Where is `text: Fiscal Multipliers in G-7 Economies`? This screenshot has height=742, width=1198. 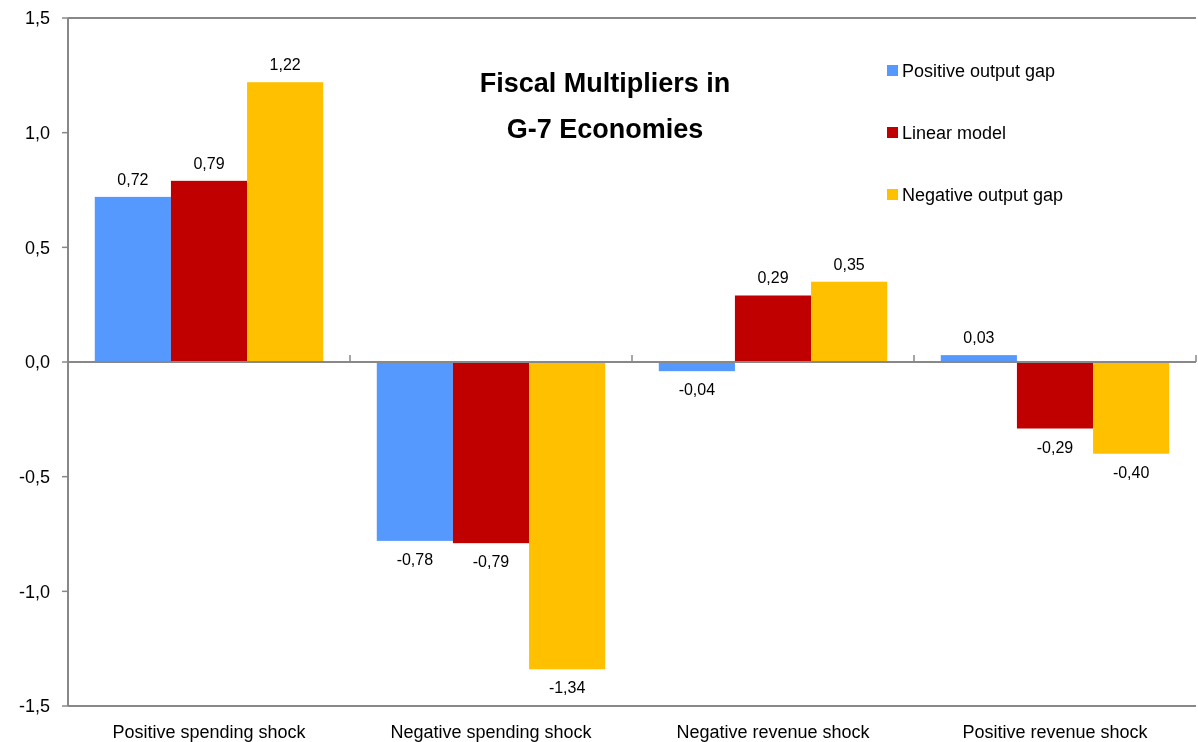 text: Fiscal Multipliers in G-7 Economies is located at coordinates (605, 106).